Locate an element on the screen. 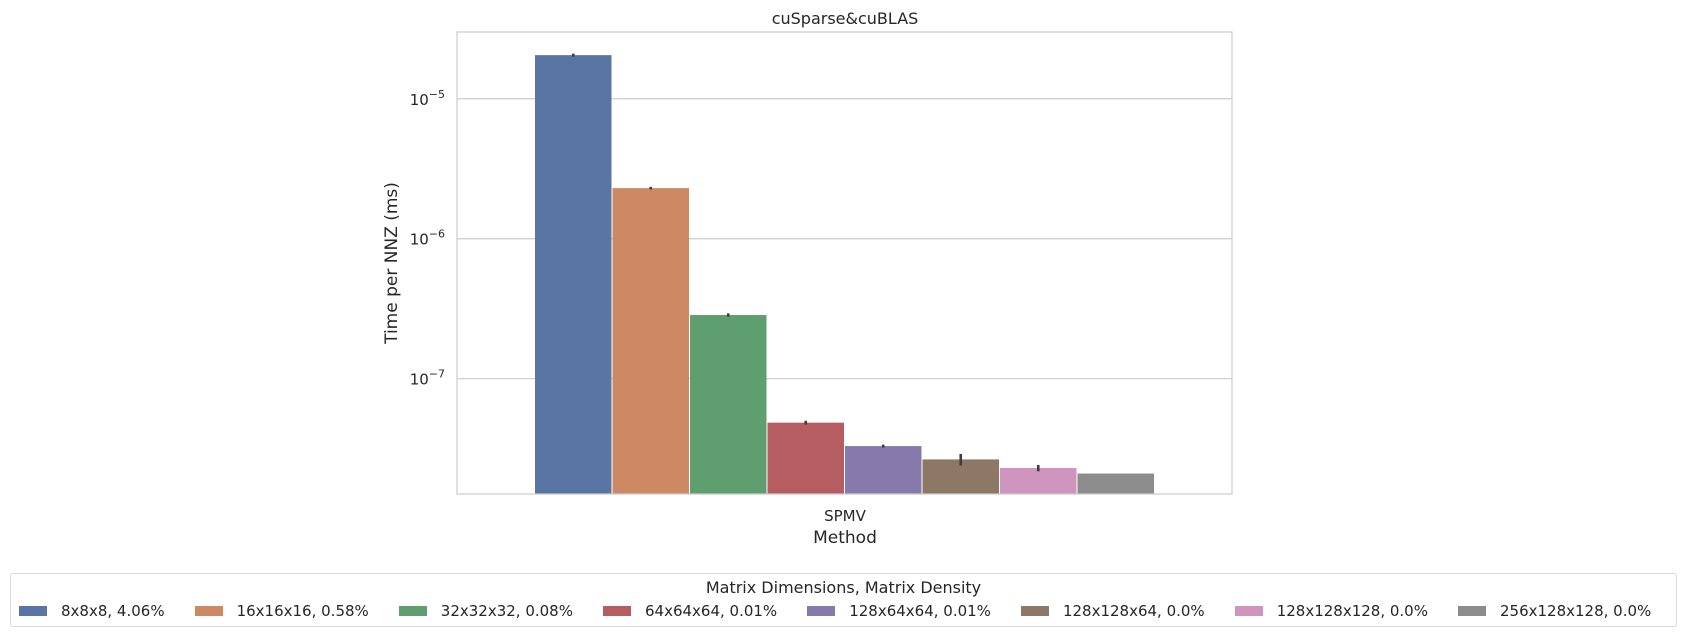 Image resolution: width=1689 pixels, height=635 pixels. y-axis-label: Time per NNZ (ms) is located at coordinates (392, 263).